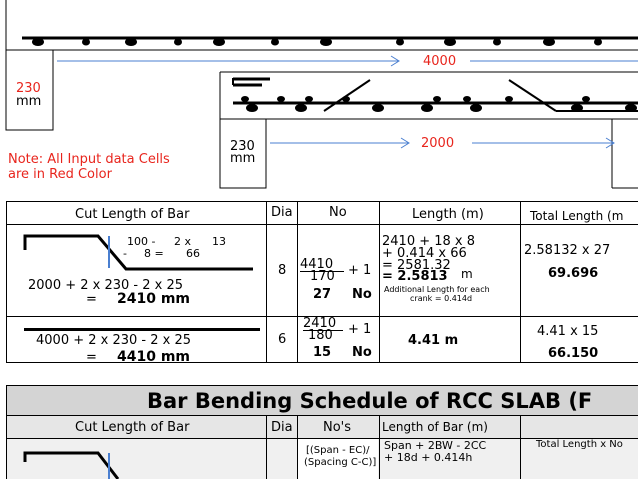 Image resolution: width=638 pixels, height=479 pixels. What do you see at coordinates (433, 340) in the screenshot?
I see `row2-length: 4.41 m` at bounding box center [433, 340].